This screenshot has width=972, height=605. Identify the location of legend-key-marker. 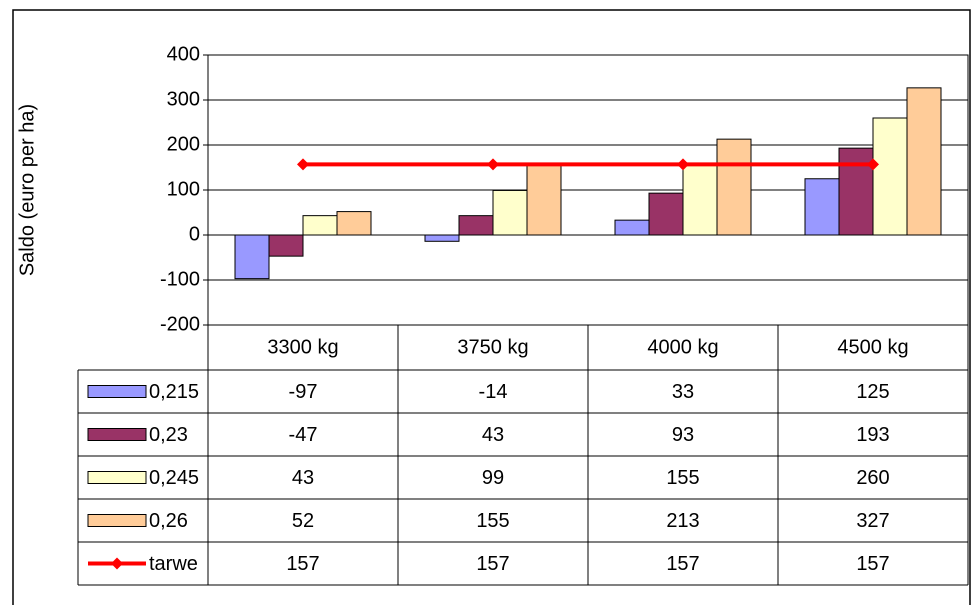
(117, 563).